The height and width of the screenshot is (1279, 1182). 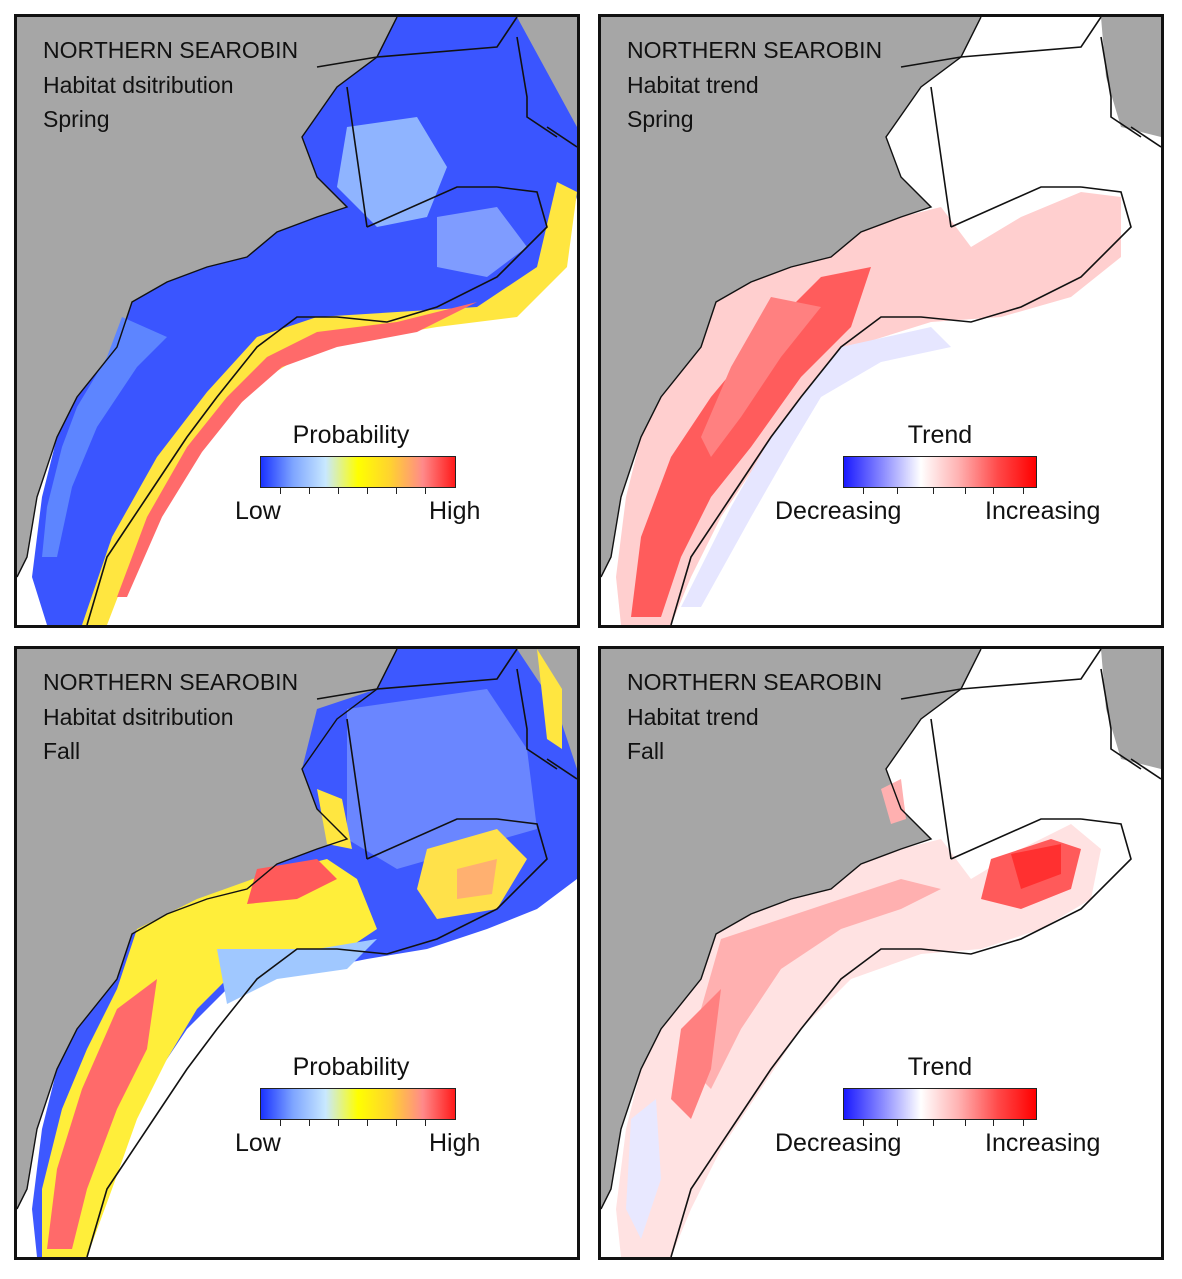 I want to click on panel-title-block: NORTHERN SEAROBIN Habitat trend Spring, so click(x=754, y=85).